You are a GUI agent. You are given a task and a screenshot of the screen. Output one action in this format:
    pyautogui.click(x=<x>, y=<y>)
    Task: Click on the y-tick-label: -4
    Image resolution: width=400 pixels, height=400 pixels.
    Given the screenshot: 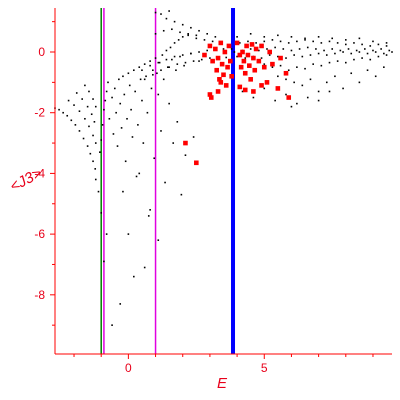 What is the action you would take?
    pyautogui.click(x=39, y=173)
    